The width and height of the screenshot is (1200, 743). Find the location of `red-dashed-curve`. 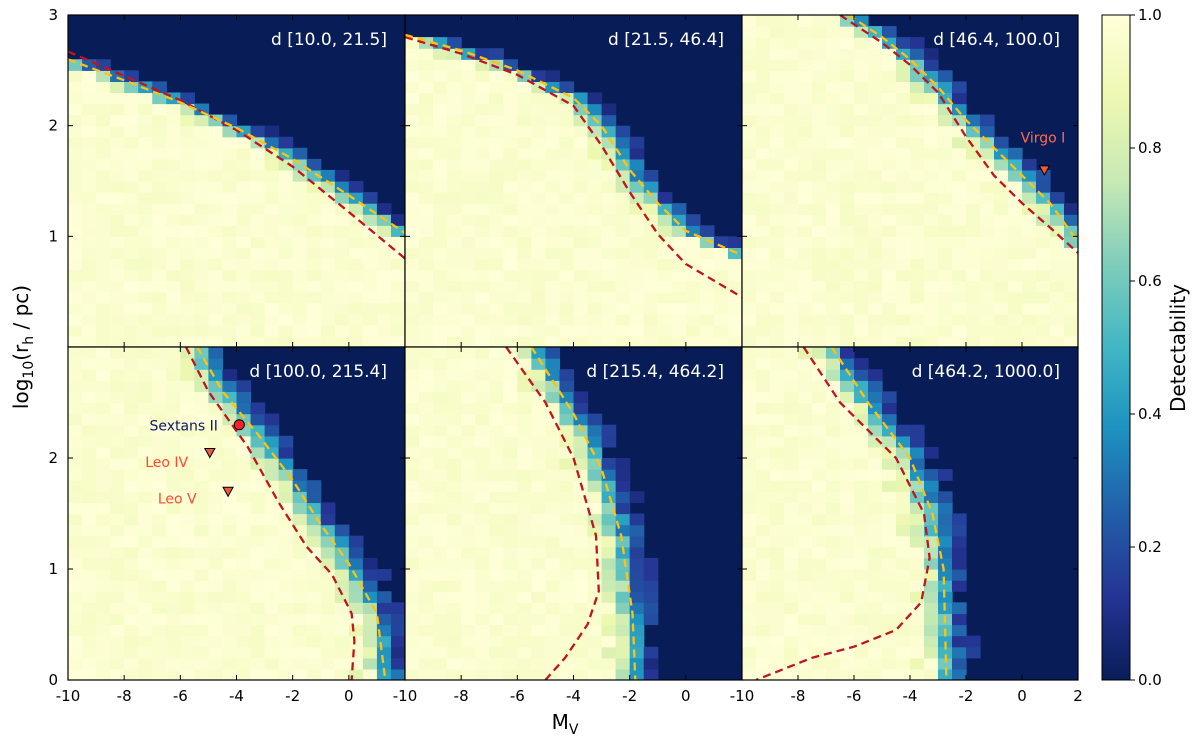

red-dashed-curve is located at coordinates (236, 155).